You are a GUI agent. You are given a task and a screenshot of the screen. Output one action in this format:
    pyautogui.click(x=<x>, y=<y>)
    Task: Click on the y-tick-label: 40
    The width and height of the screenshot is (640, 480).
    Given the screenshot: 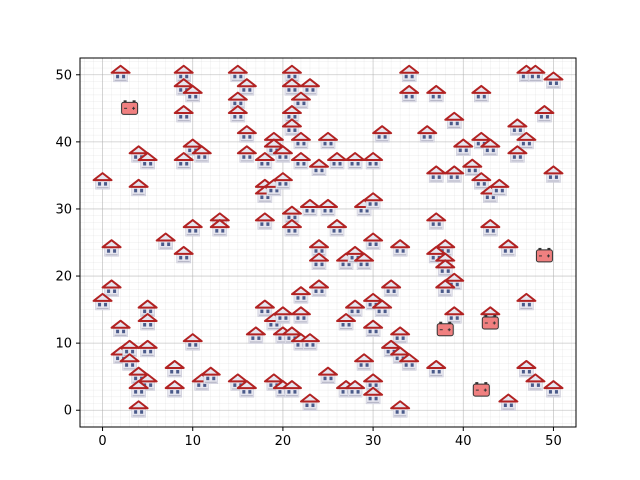 What is the action you would take?
    pyautogui.click(x=63, y=142)
    